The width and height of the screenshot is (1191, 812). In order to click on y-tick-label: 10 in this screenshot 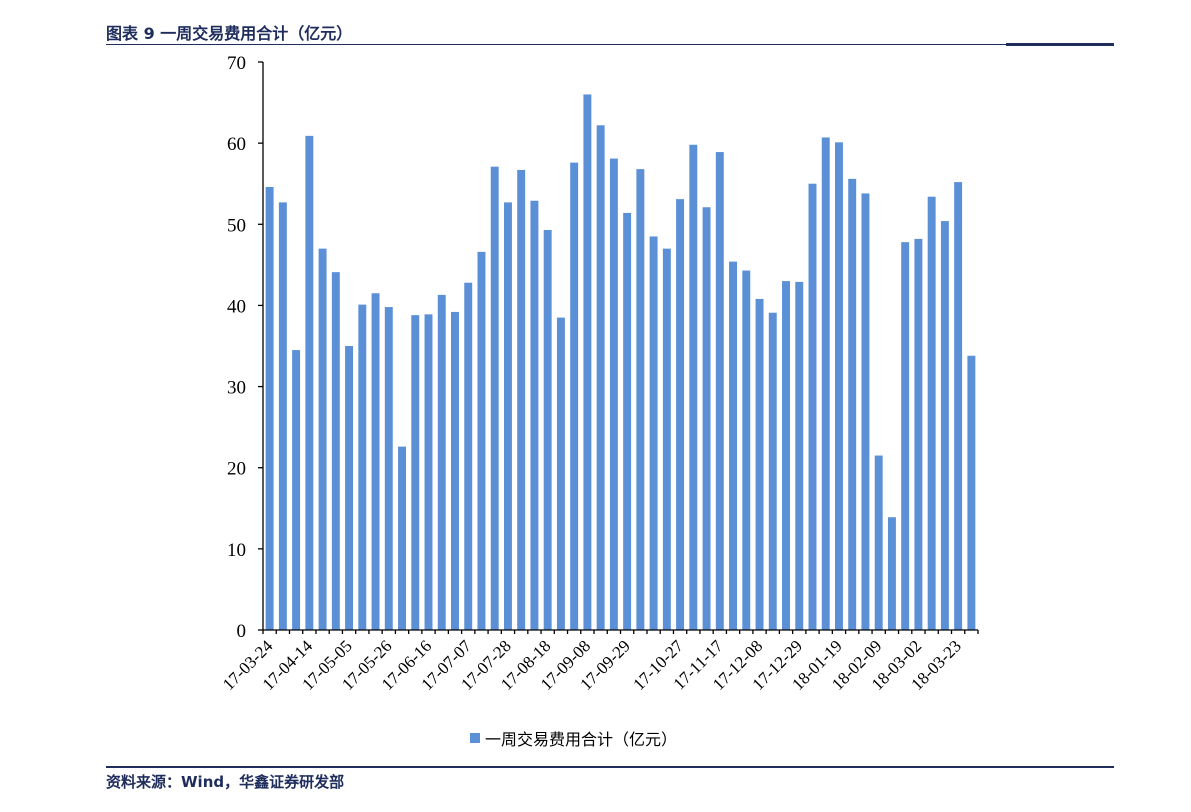, I will do `click(236, 550)`.